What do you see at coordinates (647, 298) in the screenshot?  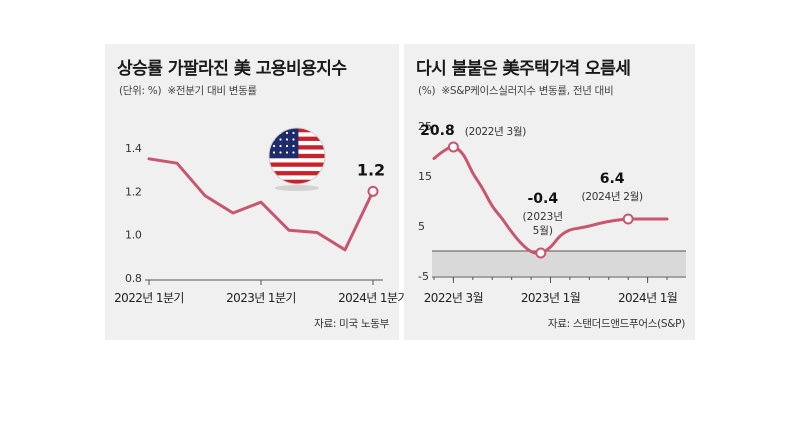 I see `x-tick-label: 2024년 1월` at bounding box center [647, 298].